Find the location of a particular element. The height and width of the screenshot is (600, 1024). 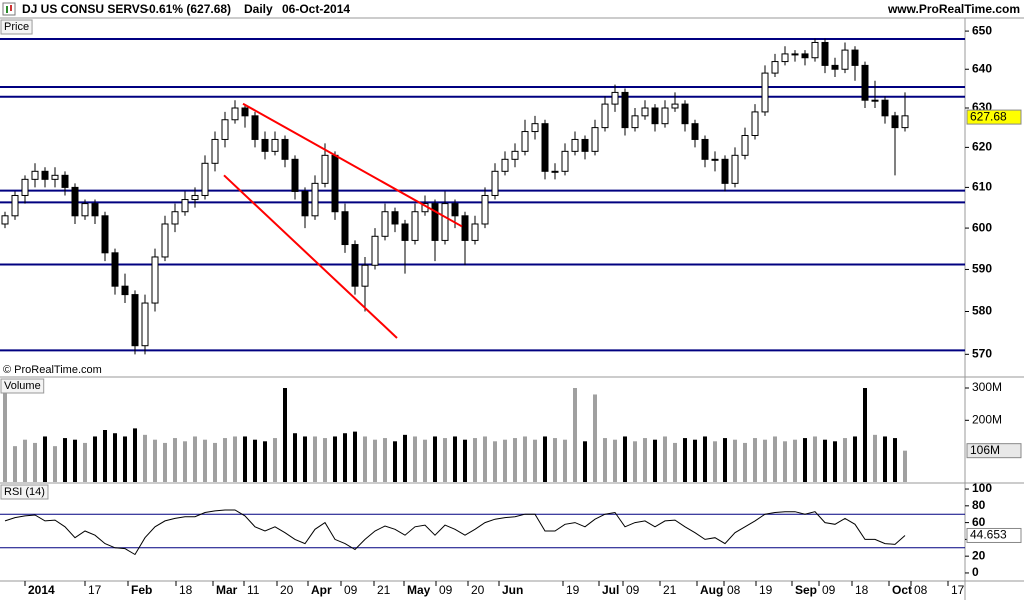

price-change: -0.61% (627.68) is located at coordinates (188, 9).